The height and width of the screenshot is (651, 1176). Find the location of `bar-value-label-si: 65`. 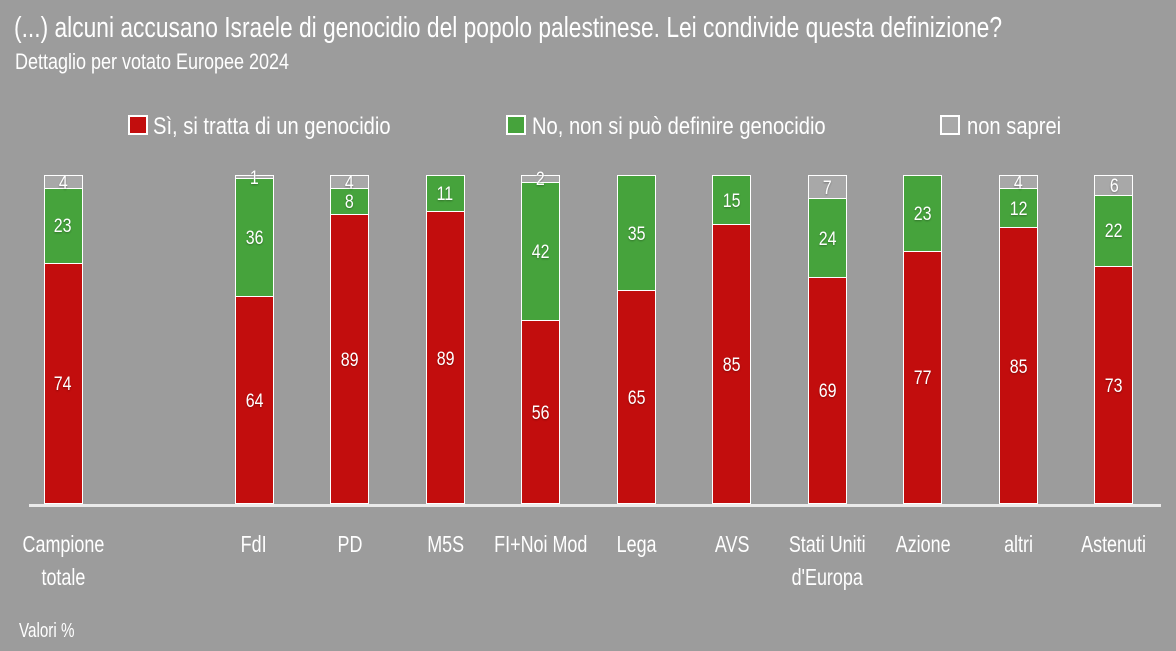

bar-value-label-si: 65 is located at coordinates (636, 399).